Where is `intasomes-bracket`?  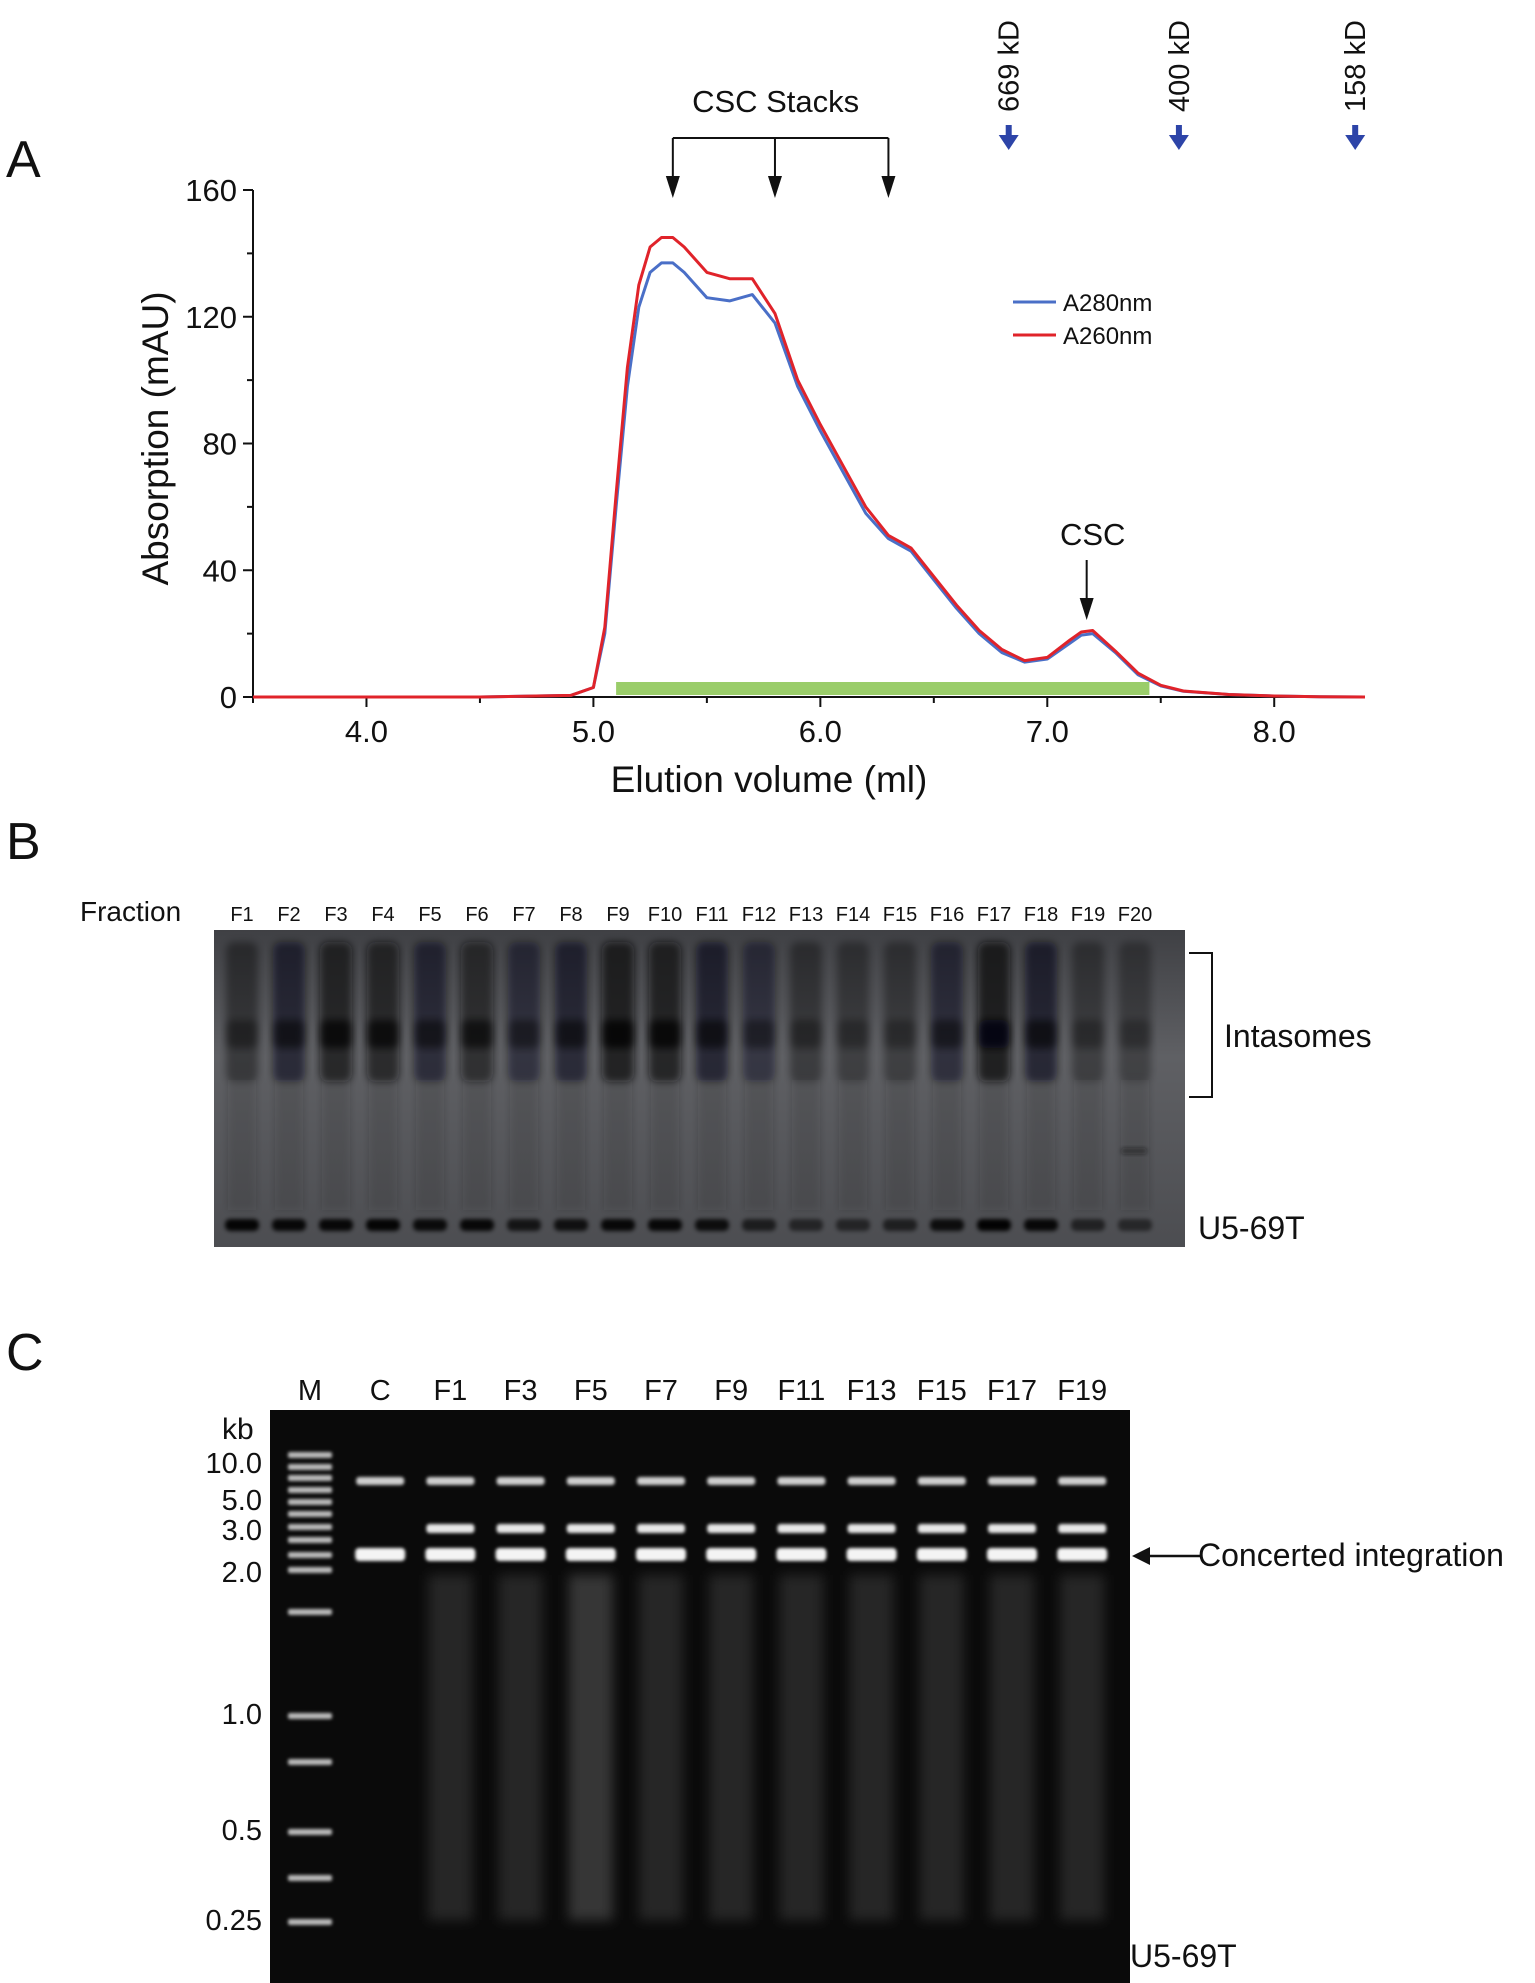 intasomes-bracket is located at coordinates (1201, 1025).